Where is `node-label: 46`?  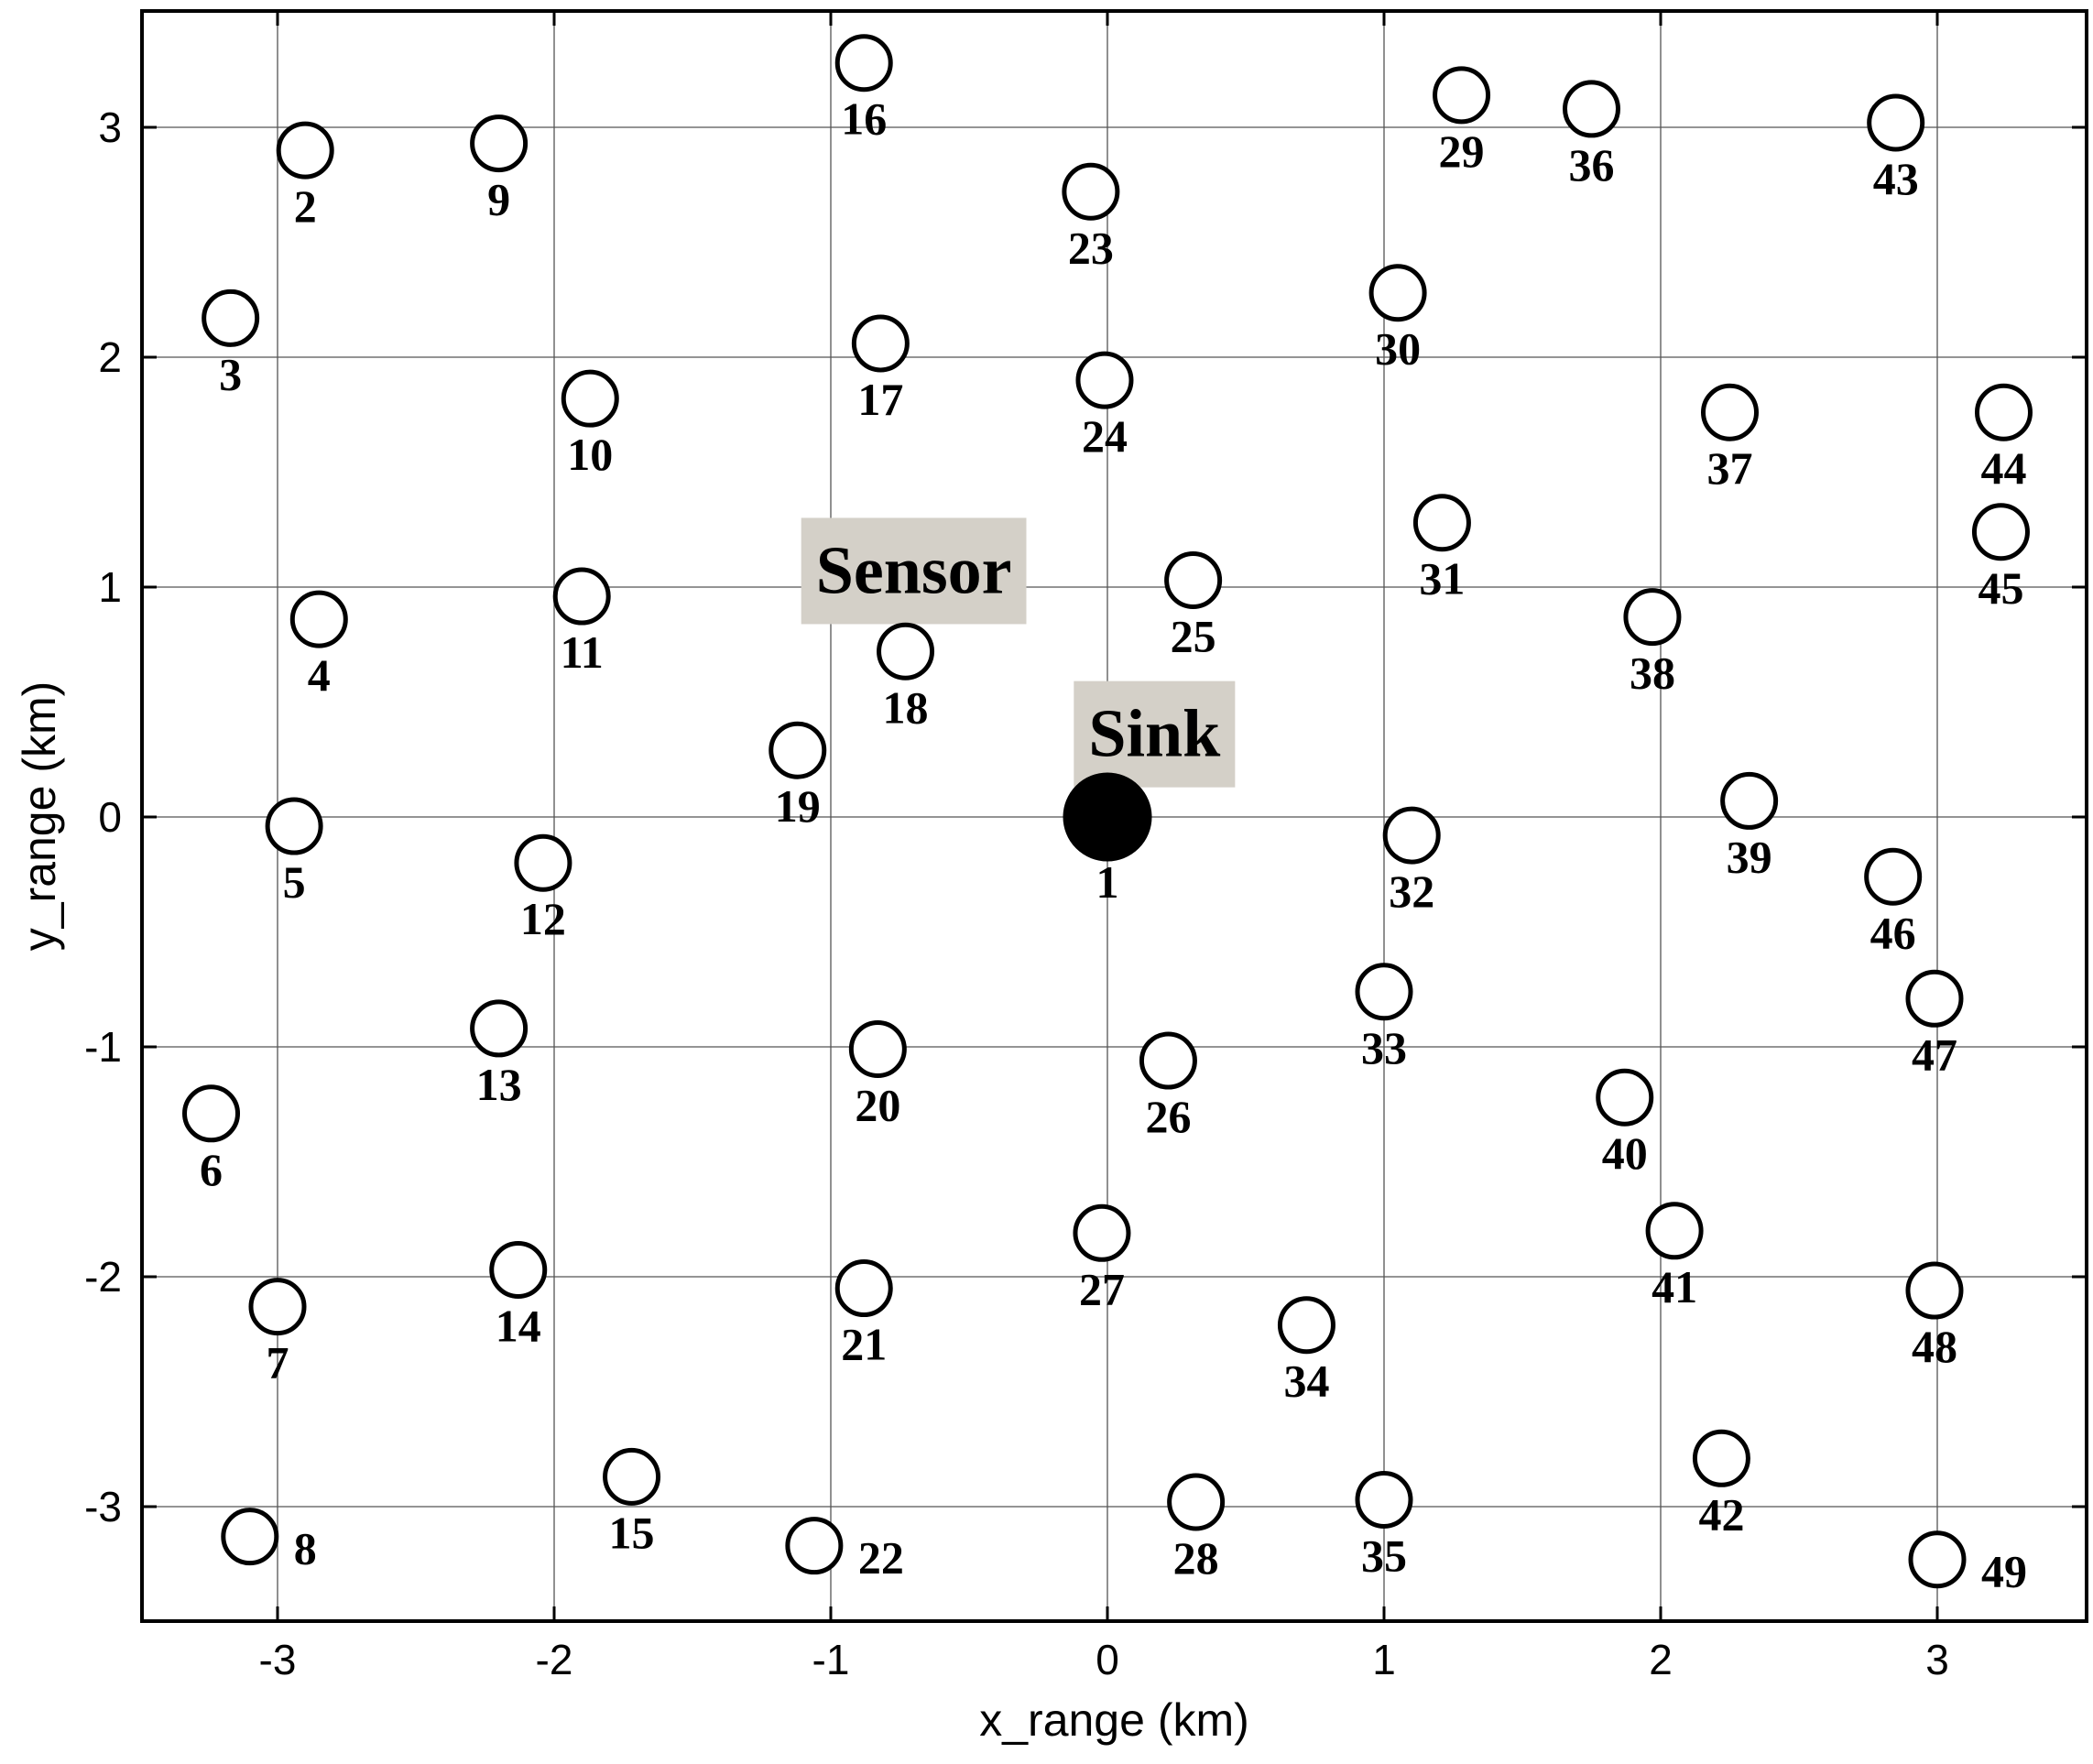
node-label: 46 is located at coordinates (1893, 932).